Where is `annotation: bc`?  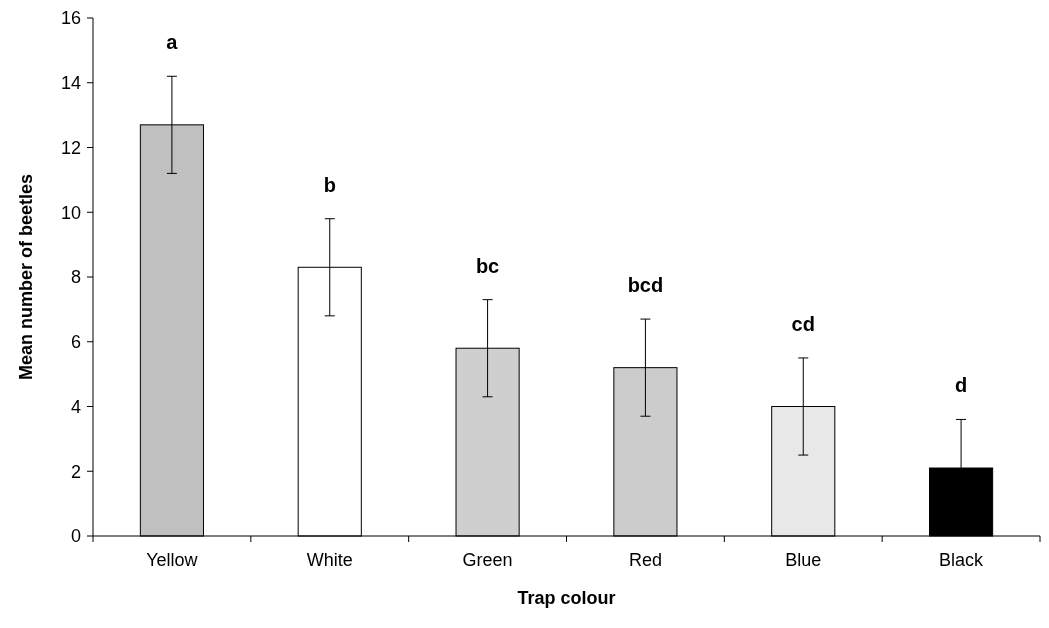 annotation: bc is located at coordinates (487, 265).